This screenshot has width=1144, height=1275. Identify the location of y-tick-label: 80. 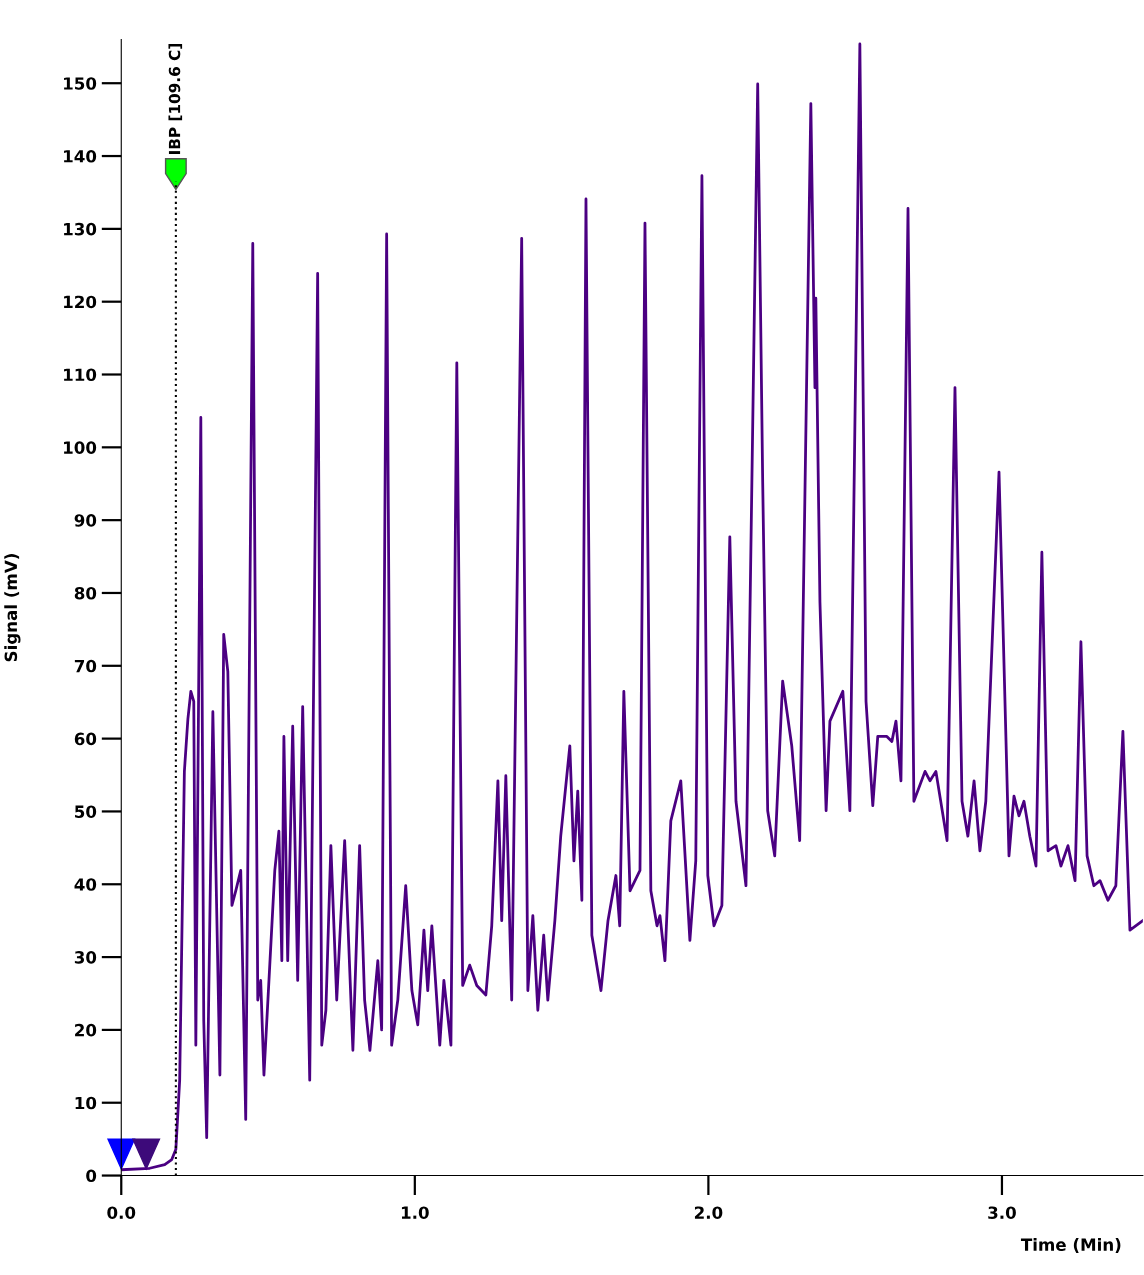
(85, 593).